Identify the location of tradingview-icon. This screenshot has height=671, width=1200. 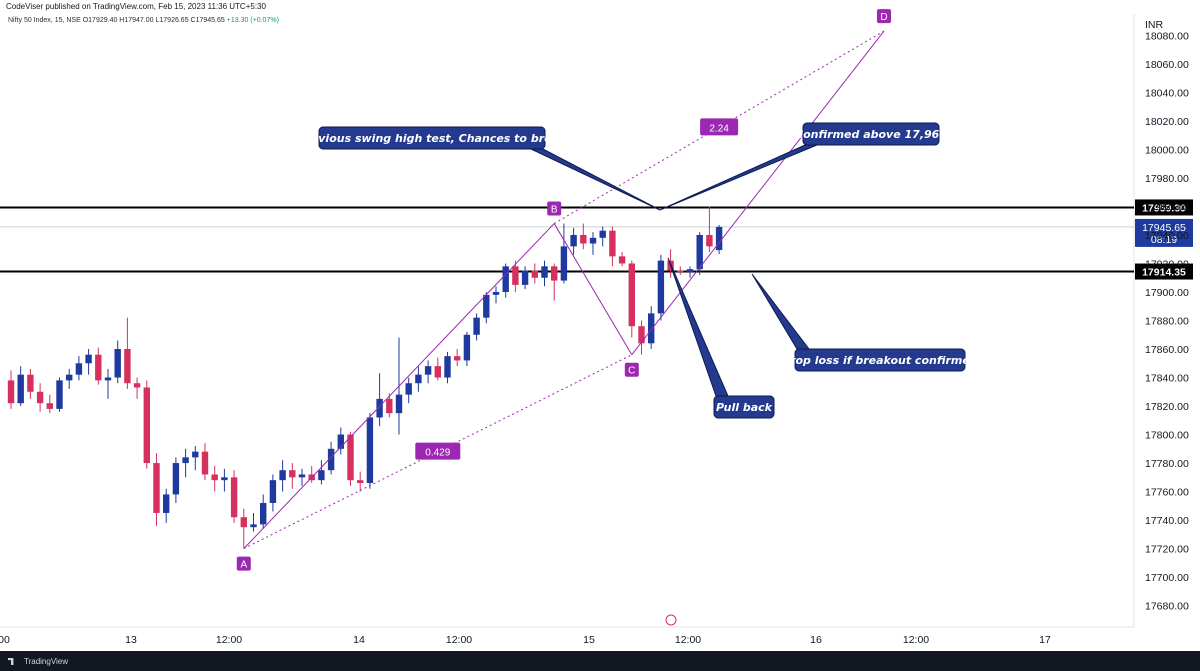
(11, 661).